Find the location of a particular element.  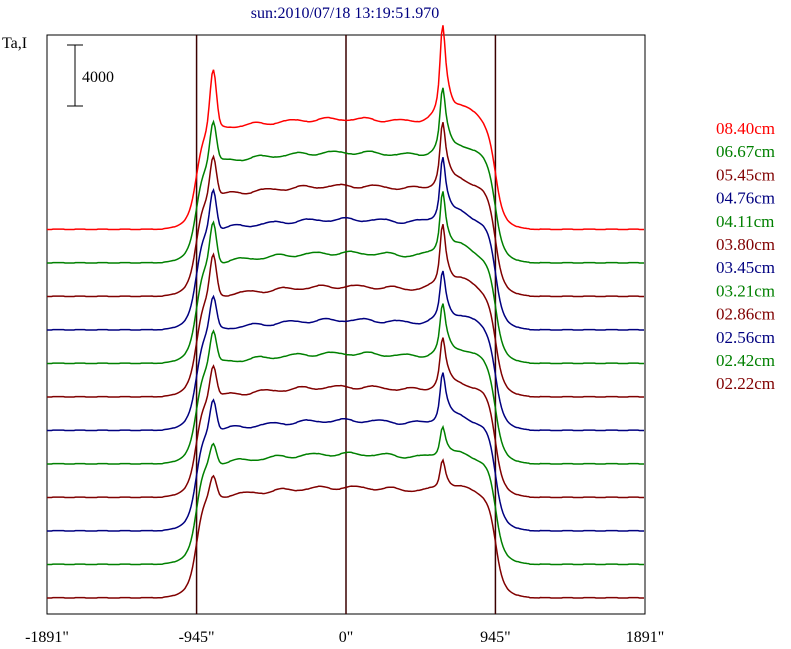

x-tick-label-1: -945" is located at coordinates (197, 637).